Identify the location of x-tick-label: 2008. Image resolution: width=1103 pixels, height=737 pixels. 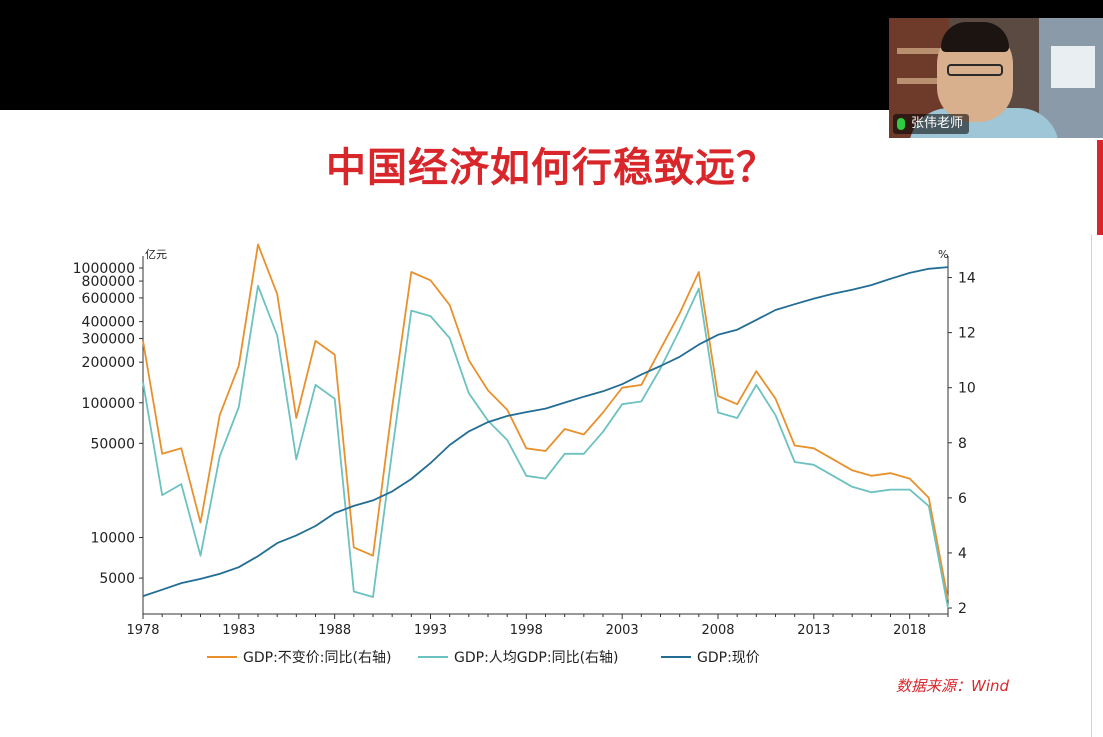
(717, 630).